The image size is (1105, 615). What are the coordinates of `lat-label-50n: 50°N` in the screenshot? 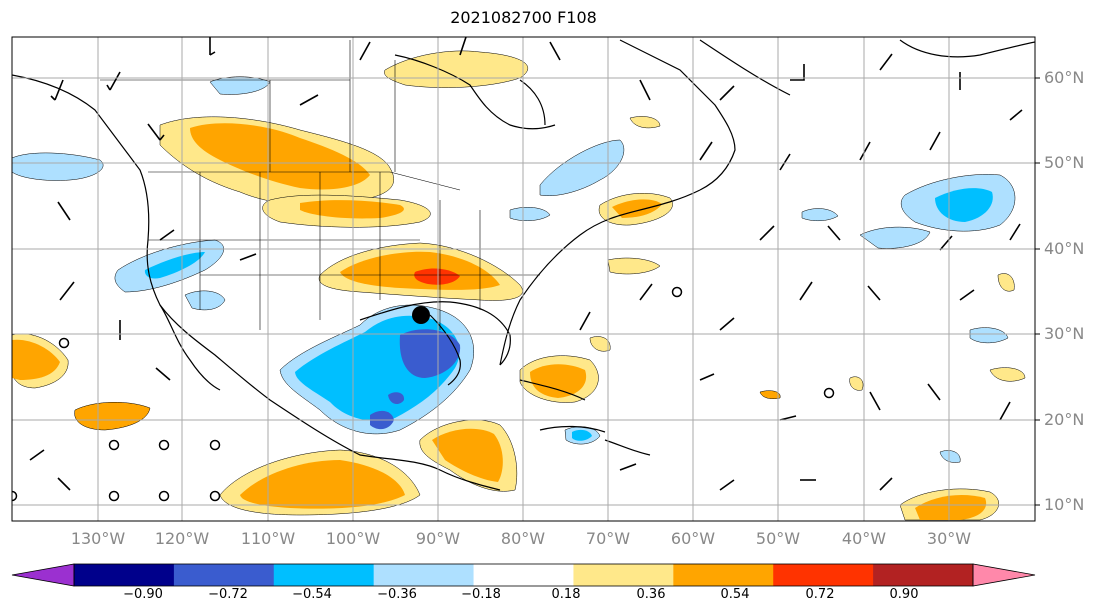 It's located at (1064, 162).